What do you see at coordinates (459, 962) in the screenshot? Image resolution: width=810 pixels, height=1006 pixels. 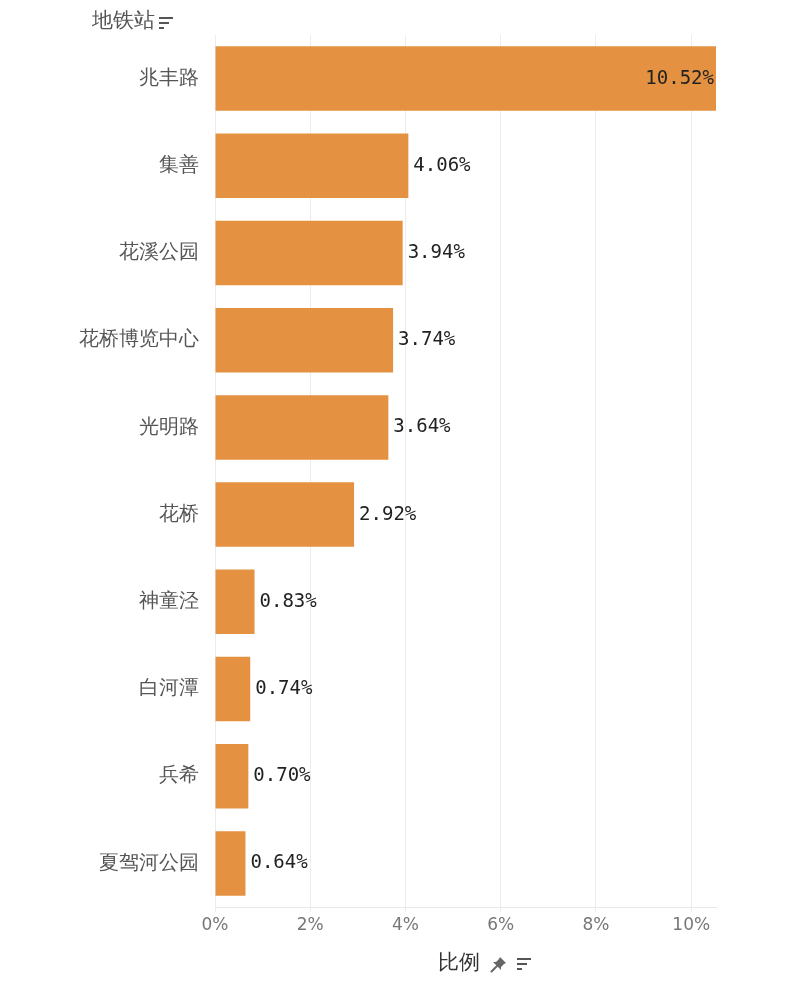 I see `x-axis-title: 比例` at bounding box center [459, 962].